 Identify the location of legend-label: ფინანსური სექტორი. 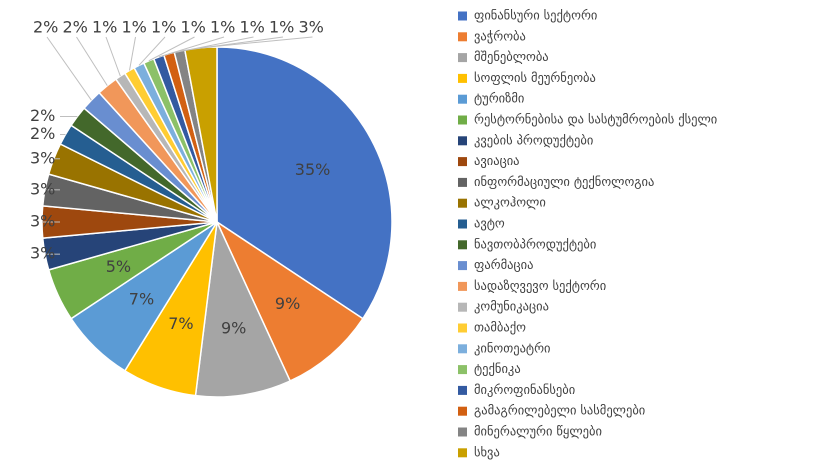
(535, 15).